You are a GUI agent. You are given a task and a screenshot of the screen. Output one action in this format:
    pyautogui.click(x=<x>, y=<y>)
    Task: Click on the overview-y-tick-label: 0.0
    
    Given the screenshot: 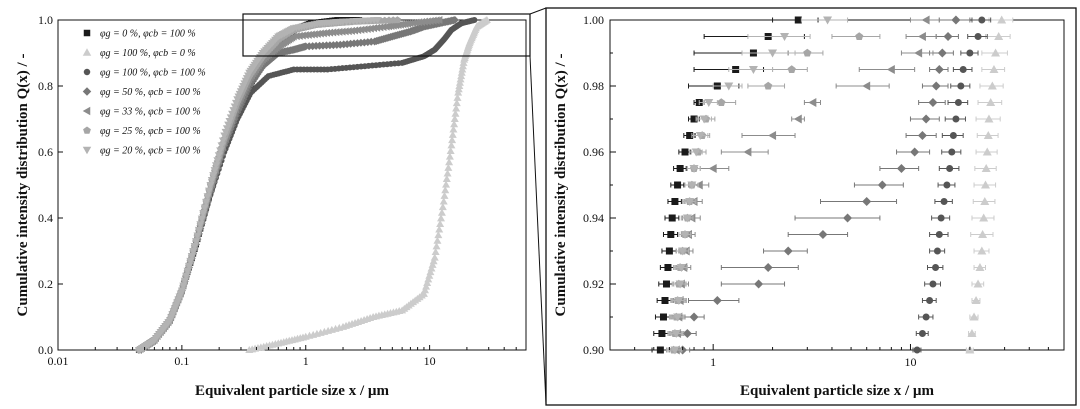 What is the action you would take?
    pyautogui.click(x=45, y=350)
    